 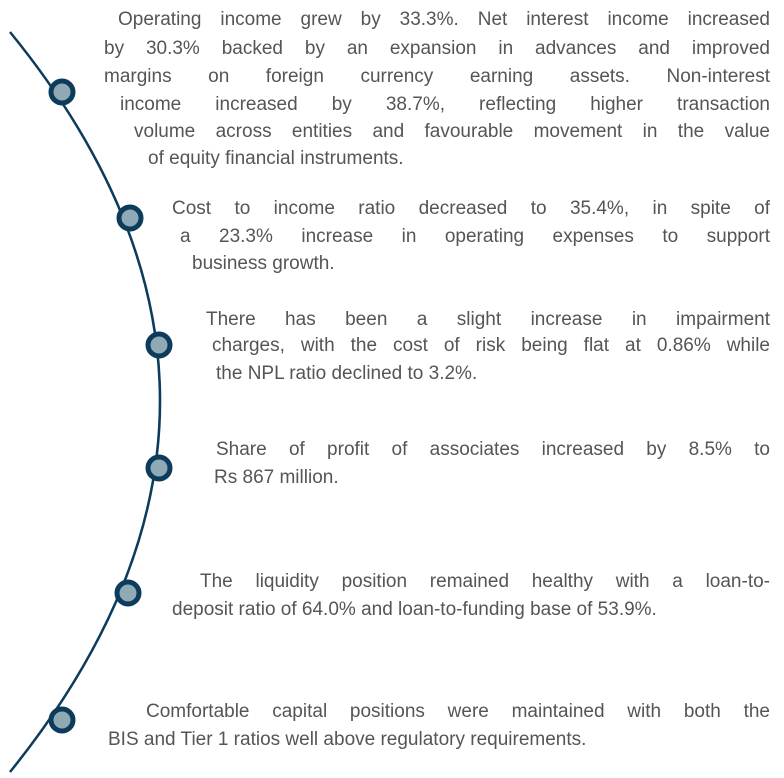 What do you see at coordinates (110, 406) in the screenshot?
I see `markers` at bounding box center [110, 406].